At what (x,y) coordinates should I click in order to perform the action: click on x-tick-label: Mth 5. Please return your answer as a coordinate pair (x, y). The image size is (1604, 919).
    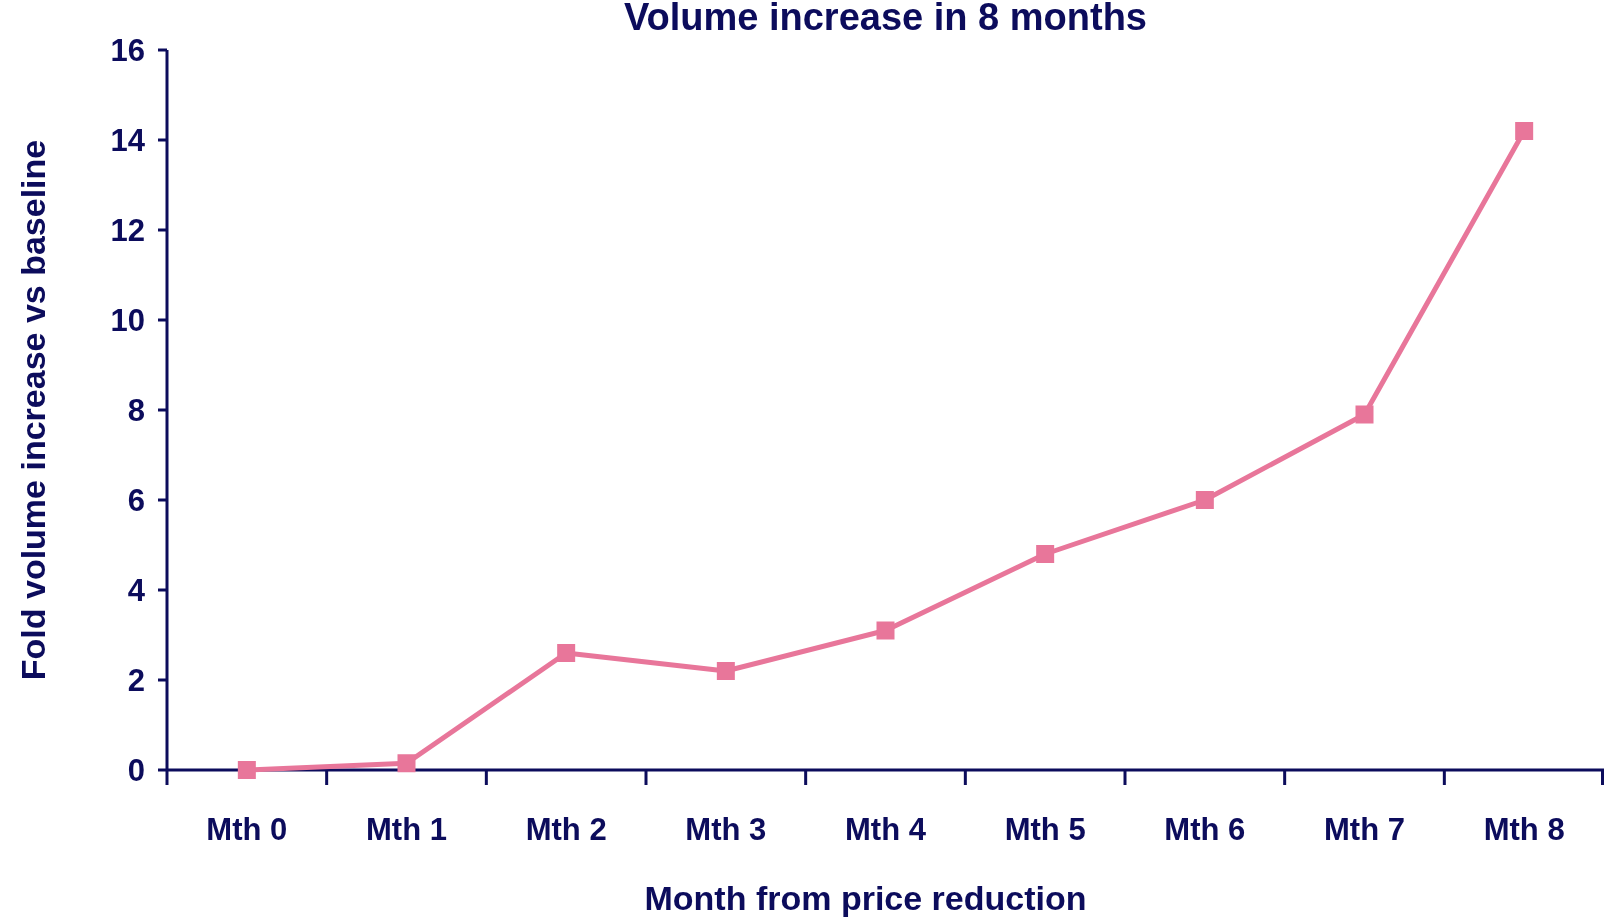
    Looking at the image, I should click on (1045, 829).